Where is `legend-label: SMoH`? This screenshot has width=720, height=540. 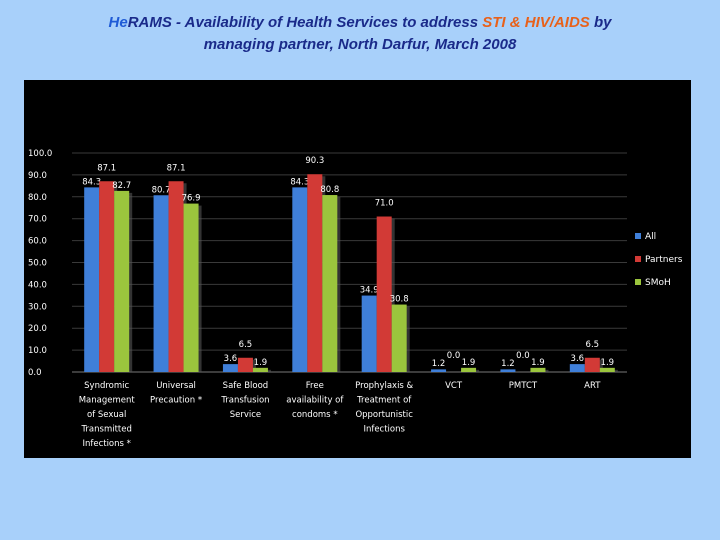
legend-label: SMoH is located at coordinates (658, 283).